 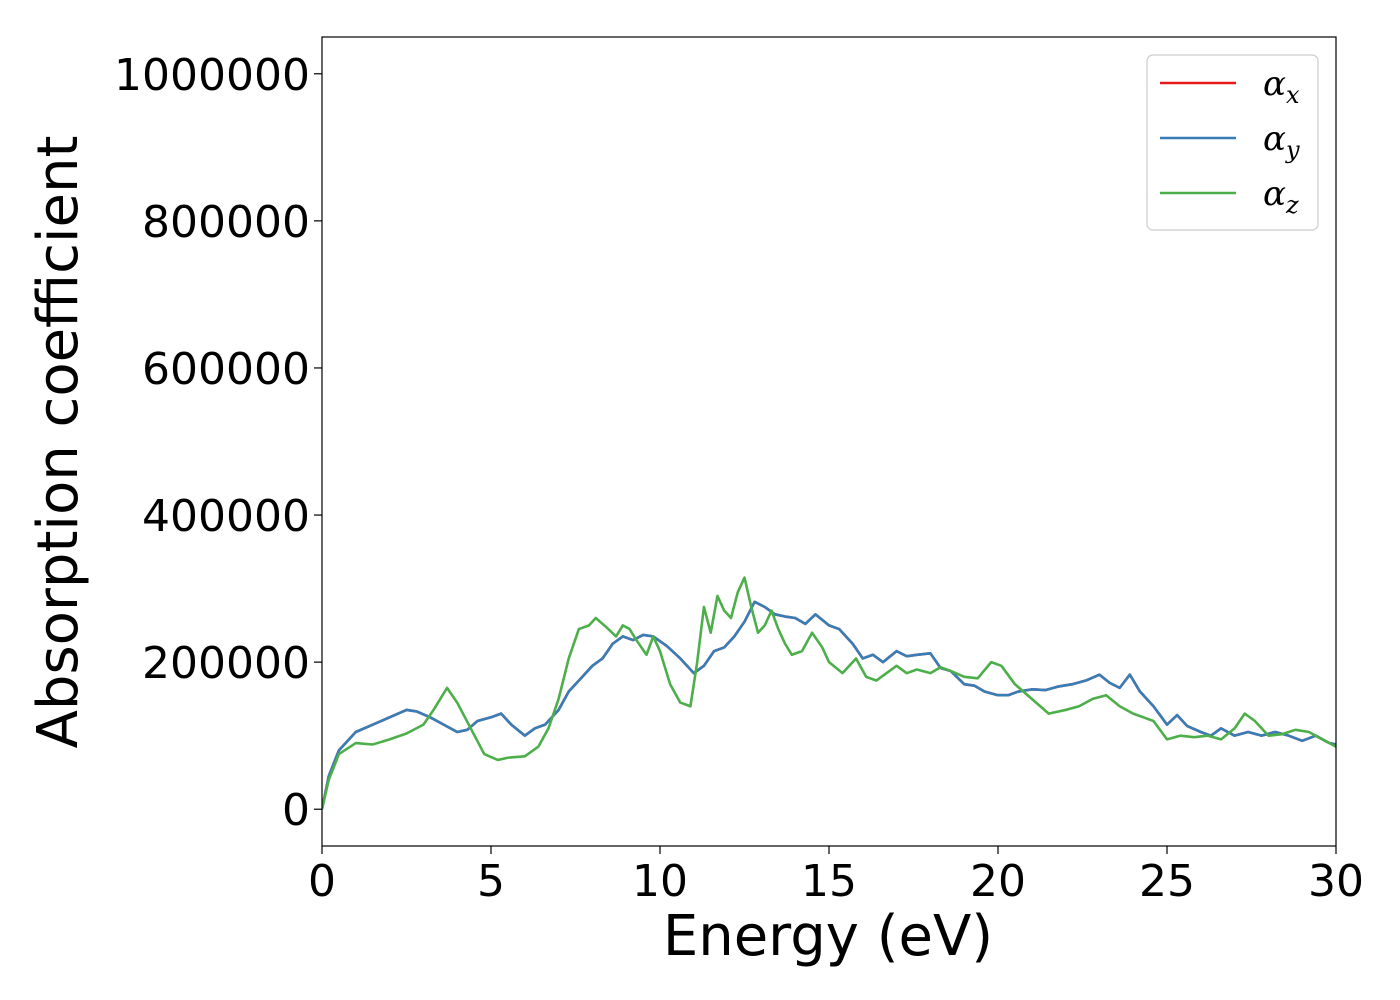 What do you see at coordinates (212, 75) in the screenshot?
I see `y-tick-label: 1000000` at bounding box center [212, 75].